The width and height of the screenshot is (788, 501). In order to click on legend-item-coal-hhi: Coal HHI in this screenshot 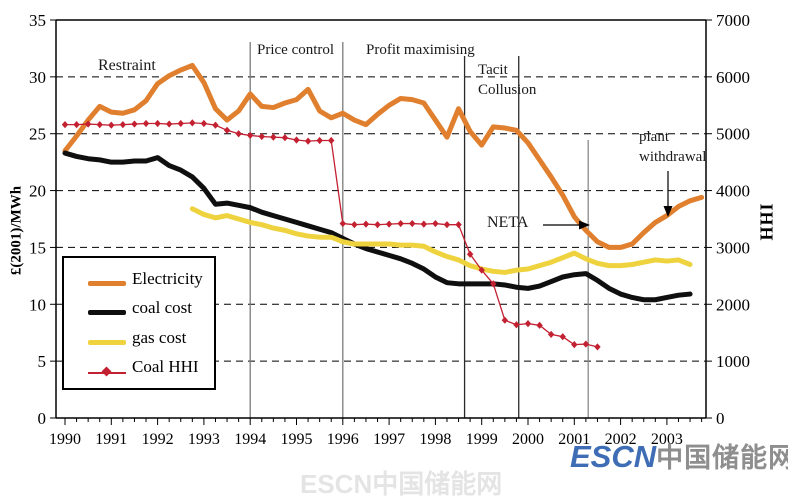, I will do `click(151, 367)`.